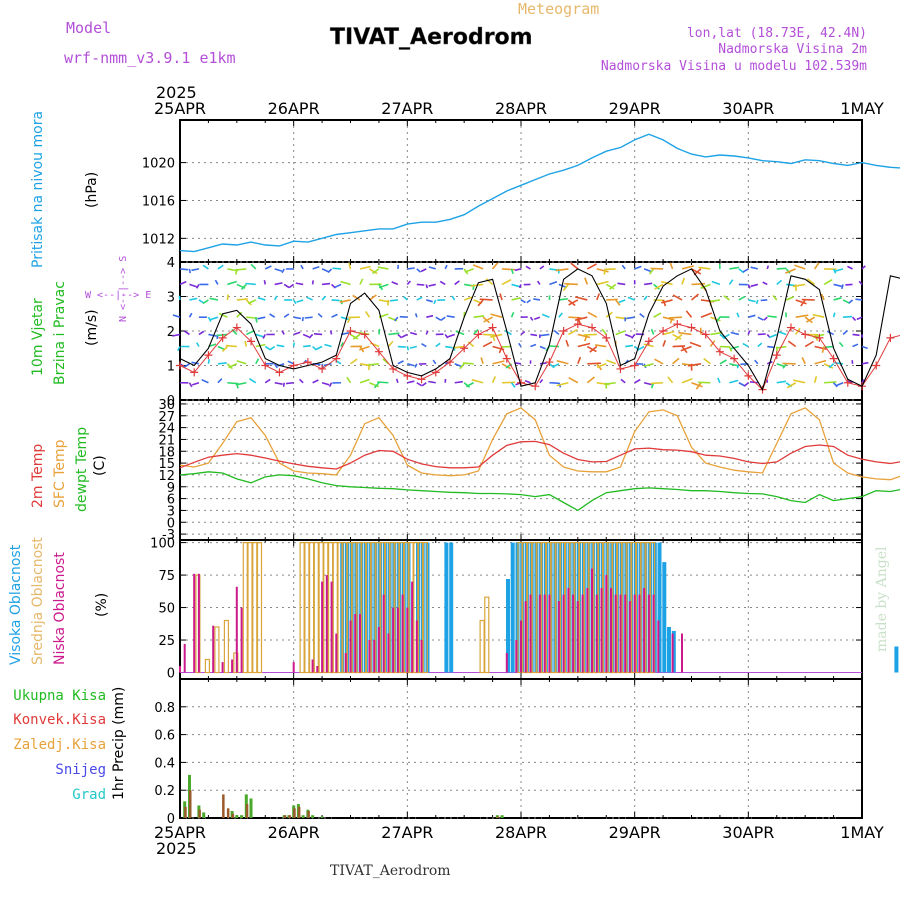 The height and width of the screenshot is (900, 900). Describe the element at coordinates (158, 239) in the screenshot. I see `y-tick-label: 1012` at that location.